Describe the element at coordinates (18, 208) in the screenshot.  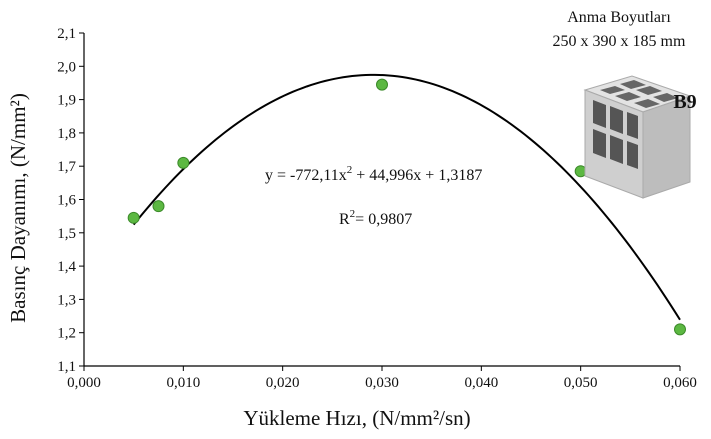
I see `y-axis-title: Basınç Dayanımı, (N/mm²)` at that location.